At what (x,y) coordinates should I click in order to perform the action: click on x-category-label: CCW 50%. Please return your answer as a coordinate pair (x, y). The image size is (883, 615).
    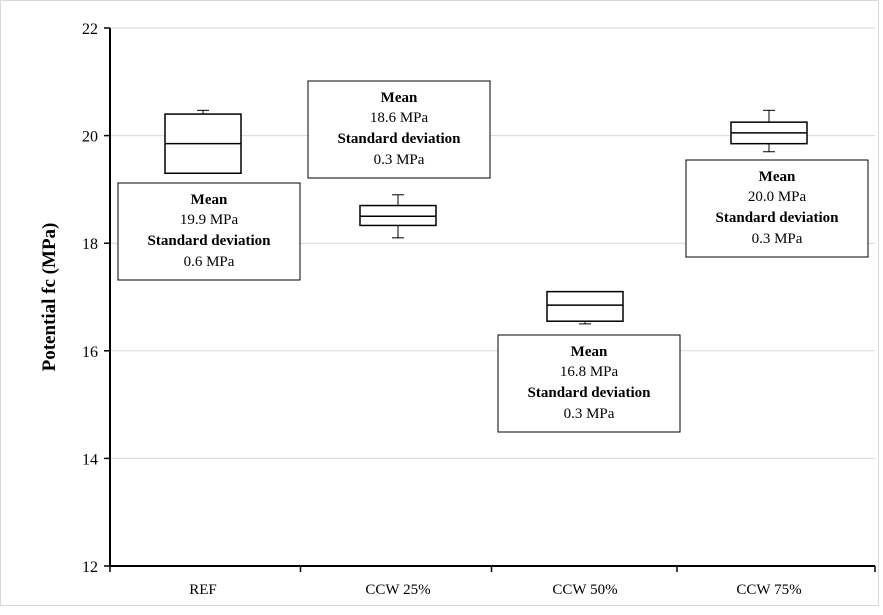
    Looking at the image, I should click on (584, 590).